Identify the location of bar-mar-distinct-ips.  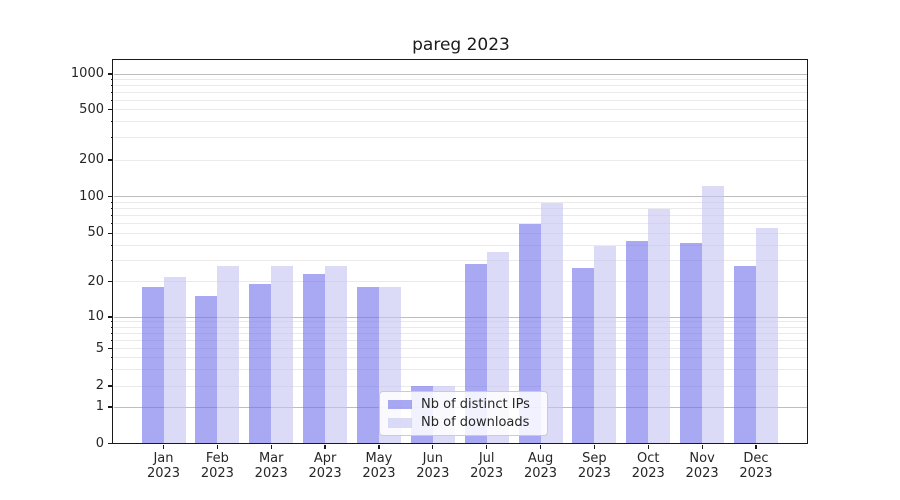
(260, 364).